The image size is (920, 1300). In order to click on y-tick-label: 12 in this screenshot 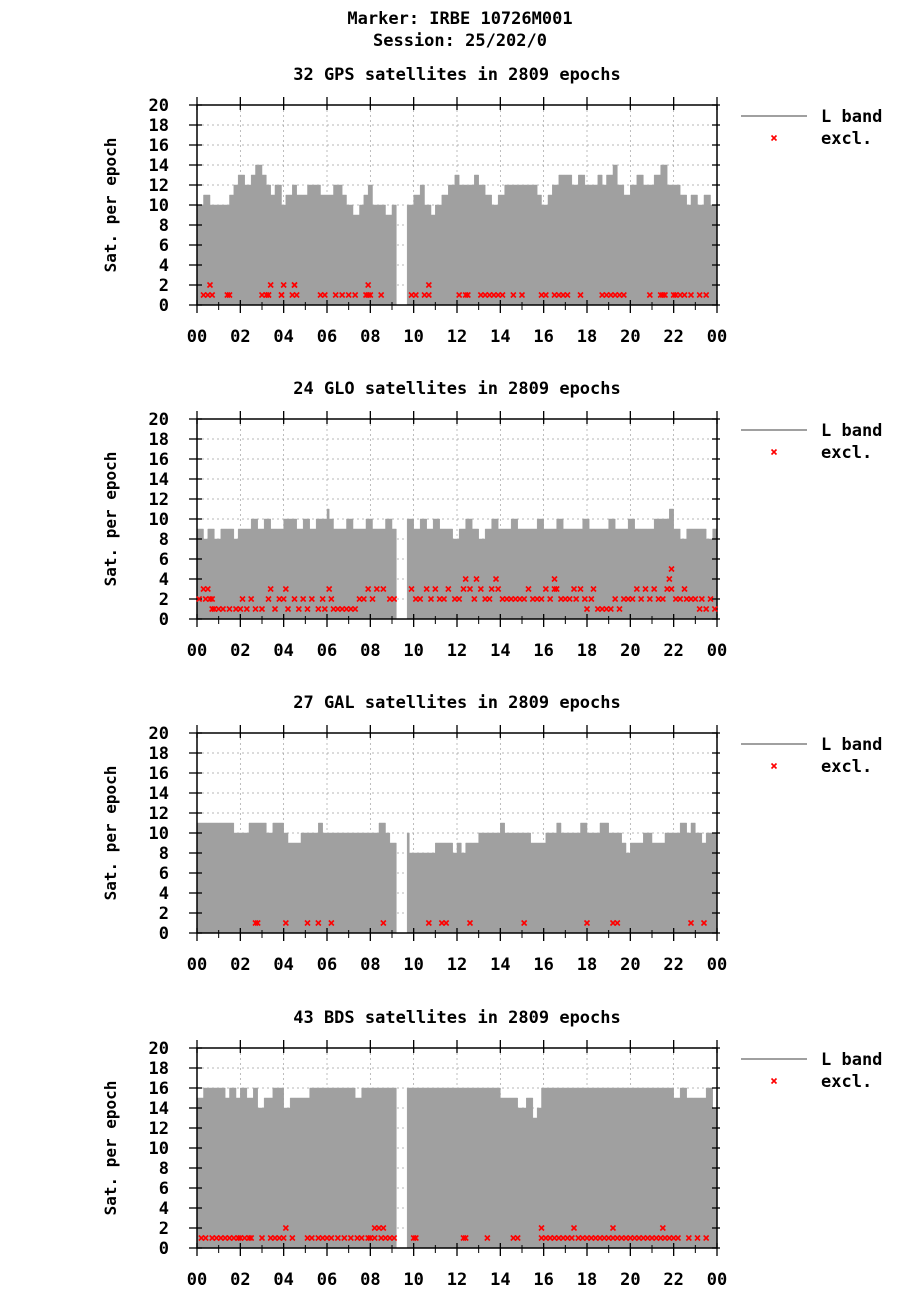, I will do `click(159, 814)`.